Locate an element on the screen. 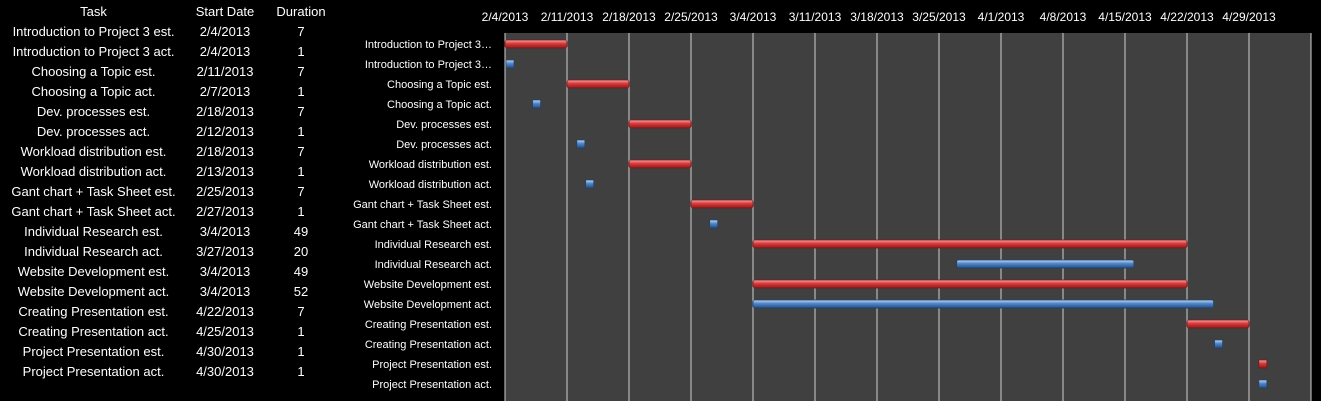 Image resolution: width=1321 pixels, height=401 pixels. task-name-cell: Introduction to Project 3 est. is located at coordinates (93, 31).